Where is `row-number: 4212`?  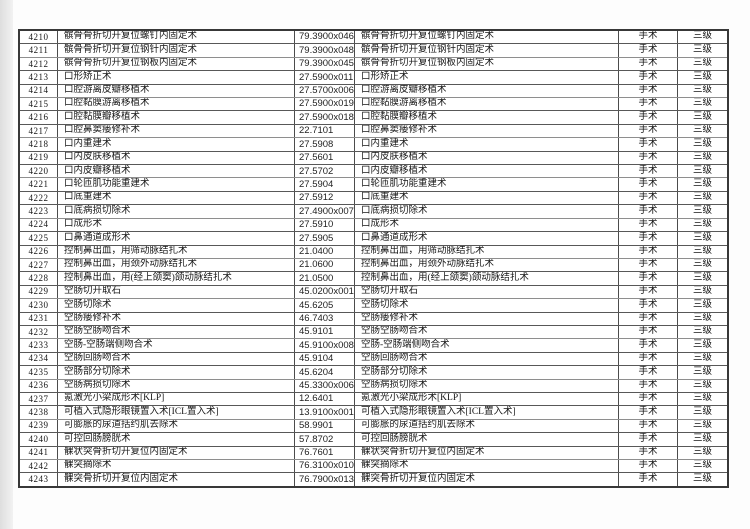 row-number: 4212 is located at coordinates (39, 64).